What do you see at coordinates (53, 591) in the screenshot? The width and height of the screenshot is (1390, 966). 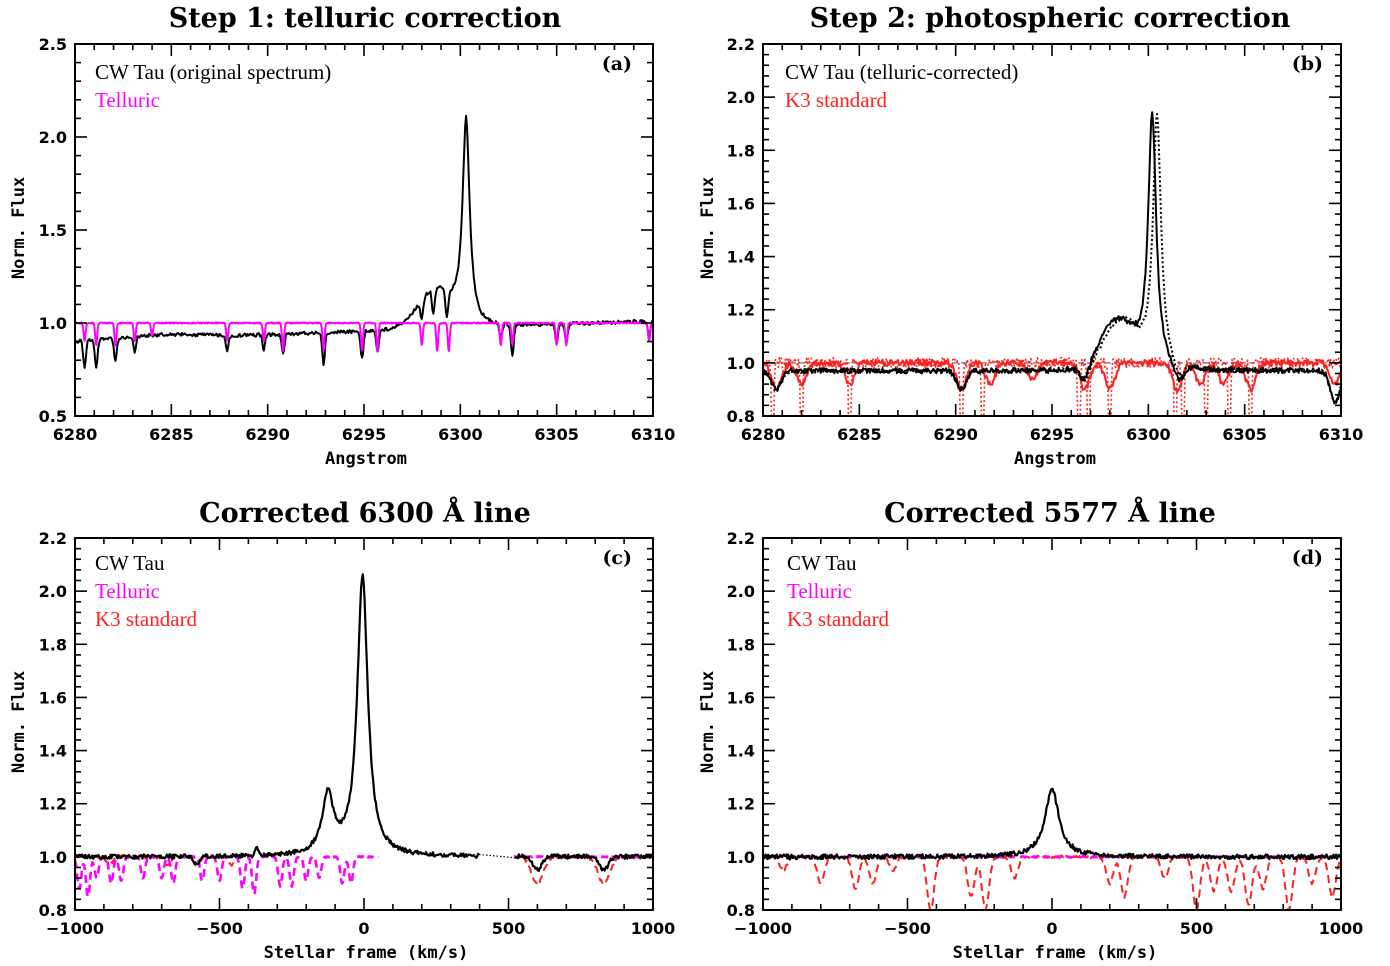 I see `panel-c-ytick-label: 2.0` at bounding box center [53, 591].